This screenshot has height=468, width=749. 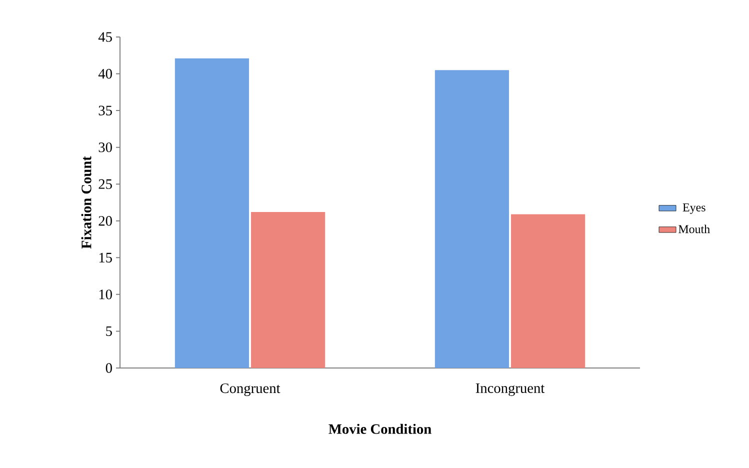 I want to click on legend-label: Mouth, so click(x=694, y=229).